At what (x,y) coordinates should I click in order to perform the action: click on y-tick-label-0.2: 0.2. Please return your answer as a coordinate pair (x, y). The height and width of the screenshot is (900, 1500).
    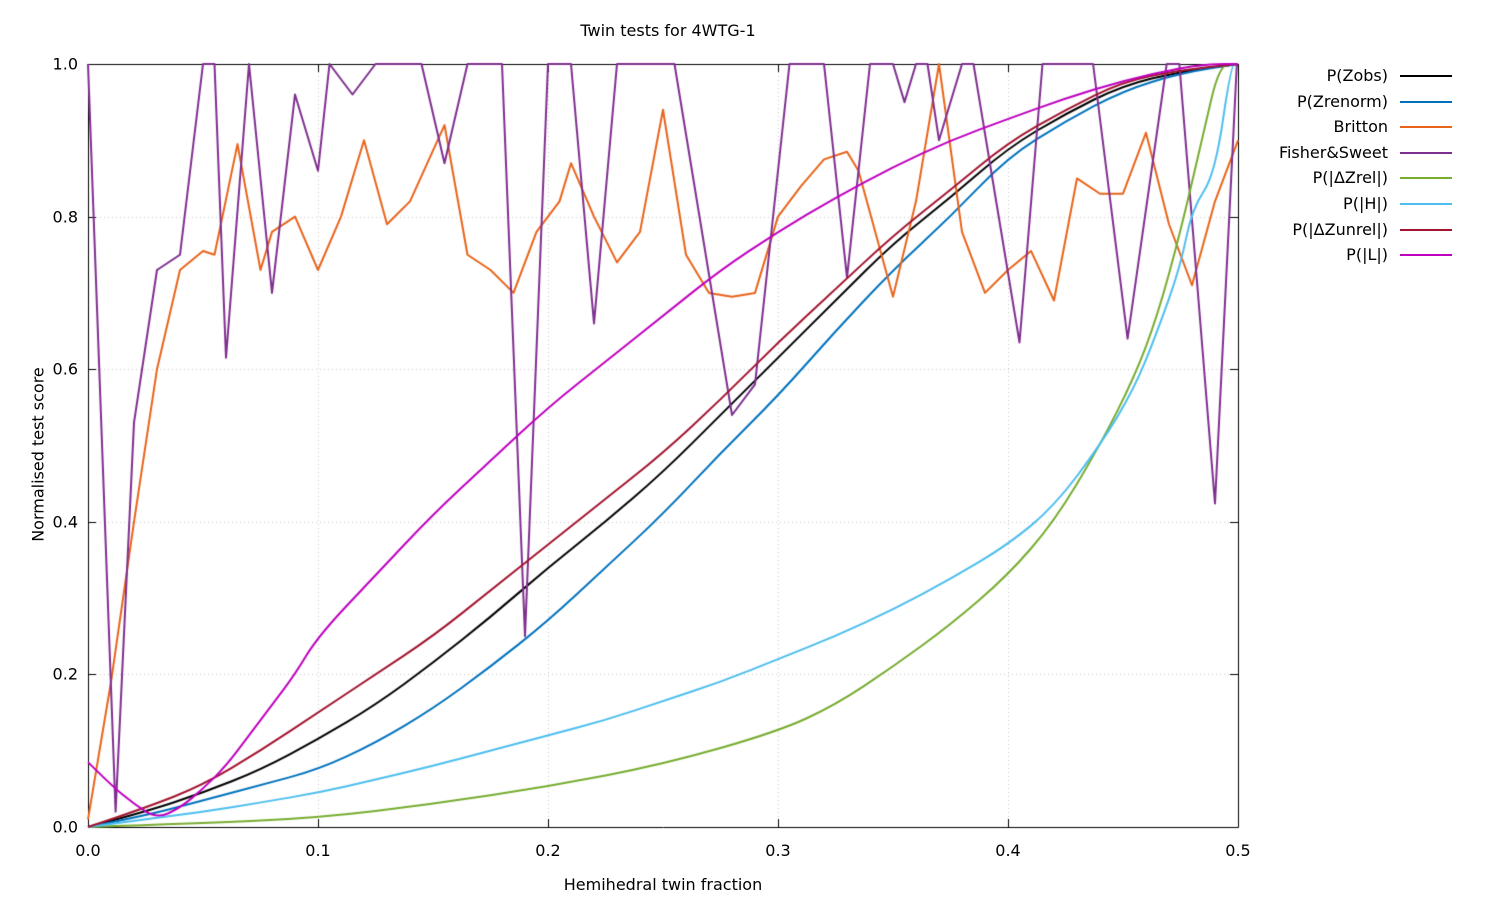
    Looking at the image, I should click on (65, 674).